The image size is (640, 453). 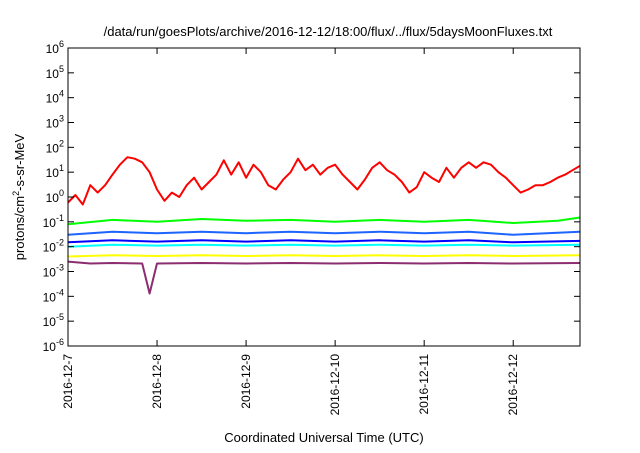 I want to click on y-tick-exp: -4, so click(x=60, y=292).